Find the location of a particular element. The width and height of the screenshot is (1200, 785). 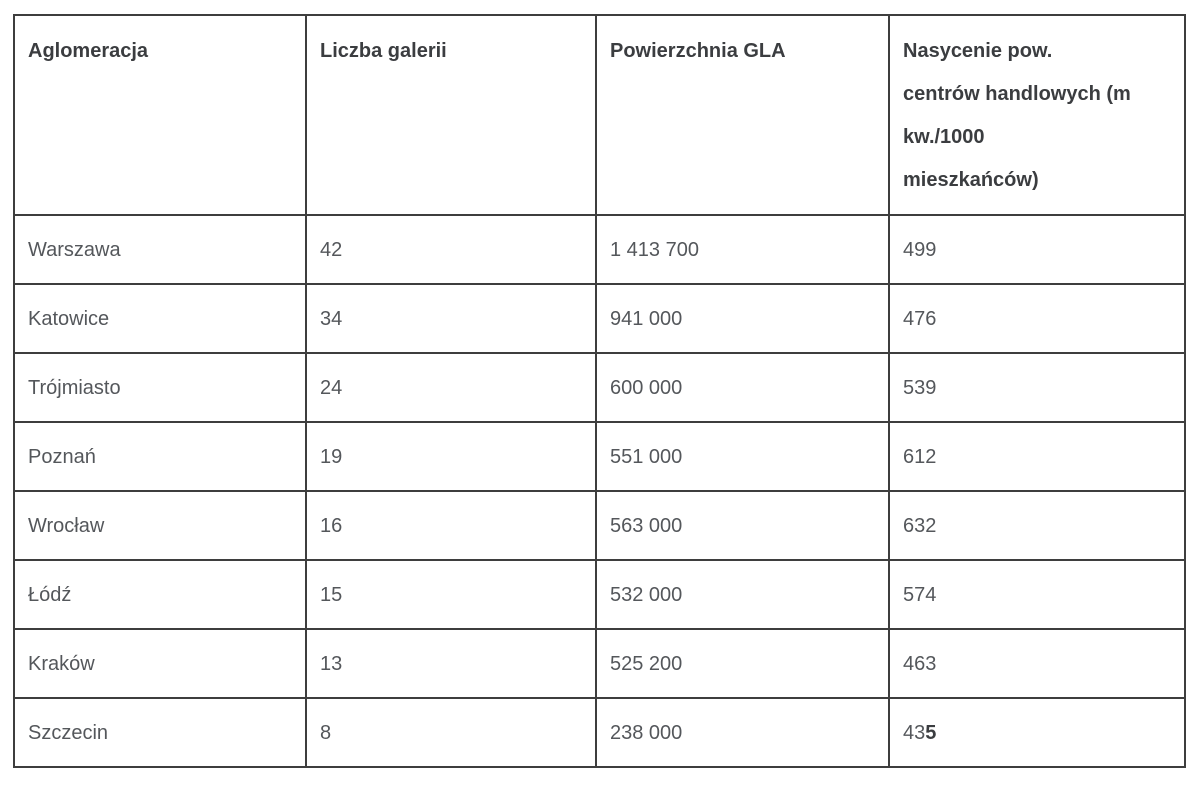

cell-powierzchnia-gla: 238 000 is located at coordinates (742, 732).